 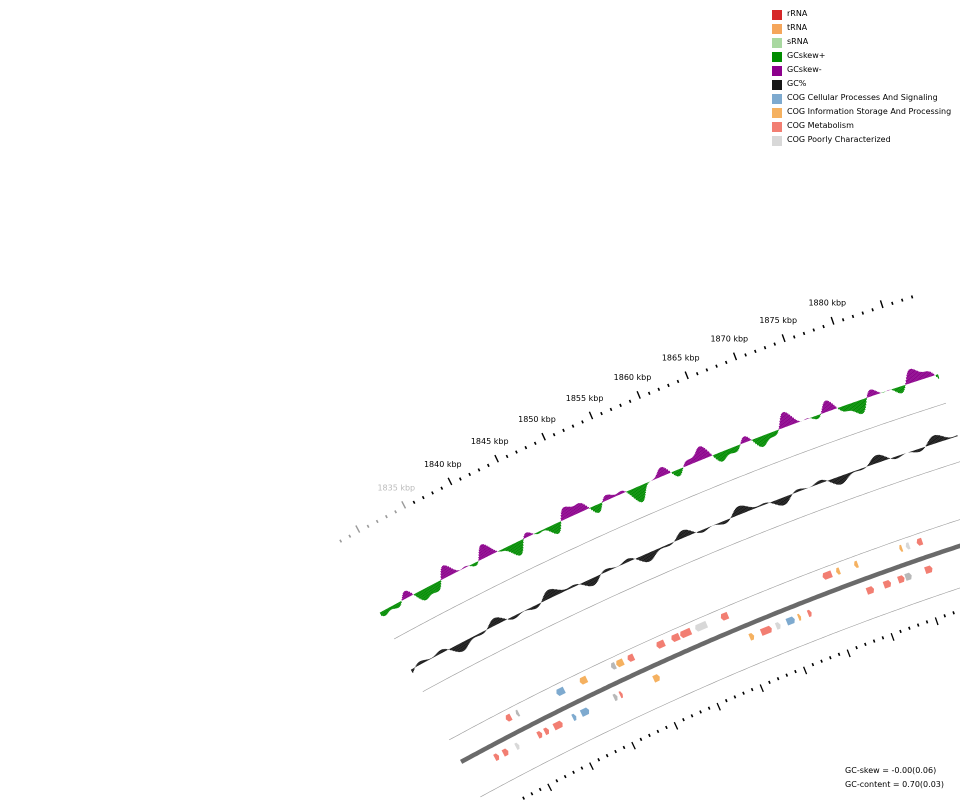 What do you see at coordinates (777, 113) in the screenshot?
I see `legend-swatch` at bounding box center [777, 113].